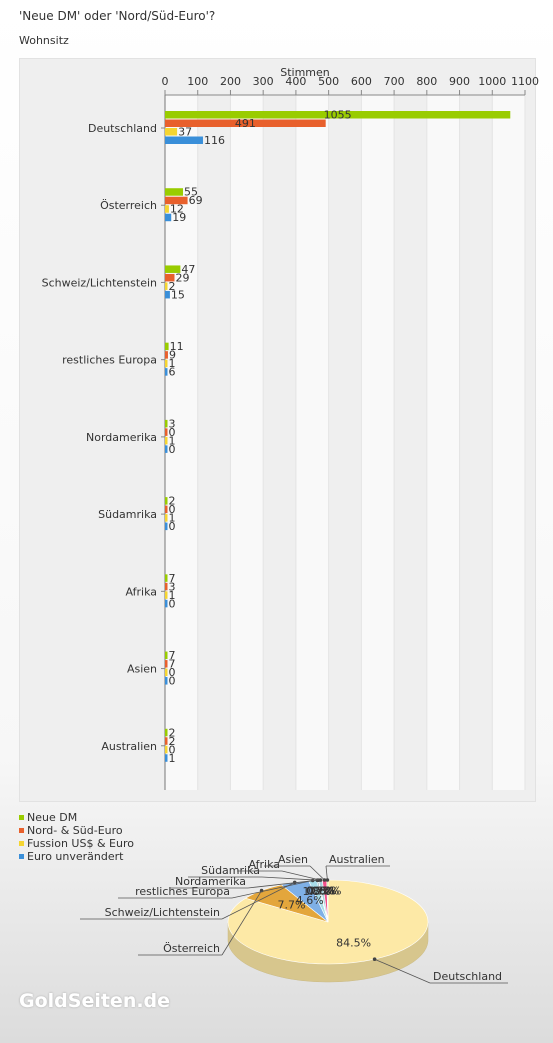  What do you see at coordinates (127, 514) in the screenshot?
I see `category-label: Südamrika` at bounding box center [127, 514].